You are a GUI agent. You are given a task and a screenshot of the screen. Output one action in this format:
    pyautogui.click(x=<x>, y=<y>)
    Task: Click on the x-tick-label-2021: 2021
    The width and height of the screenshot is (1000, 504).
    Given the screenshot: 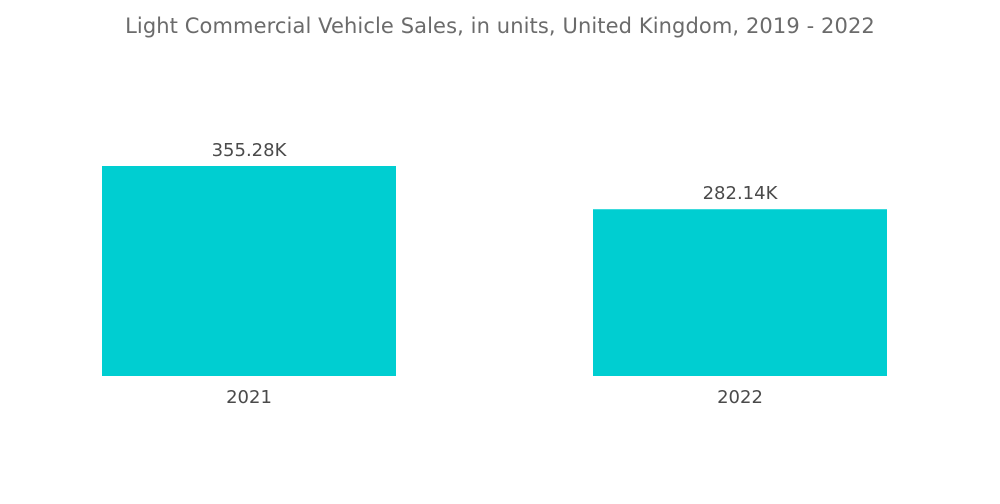 What is the action you would take?
    pyautogui.click(x=249, y=397)
    